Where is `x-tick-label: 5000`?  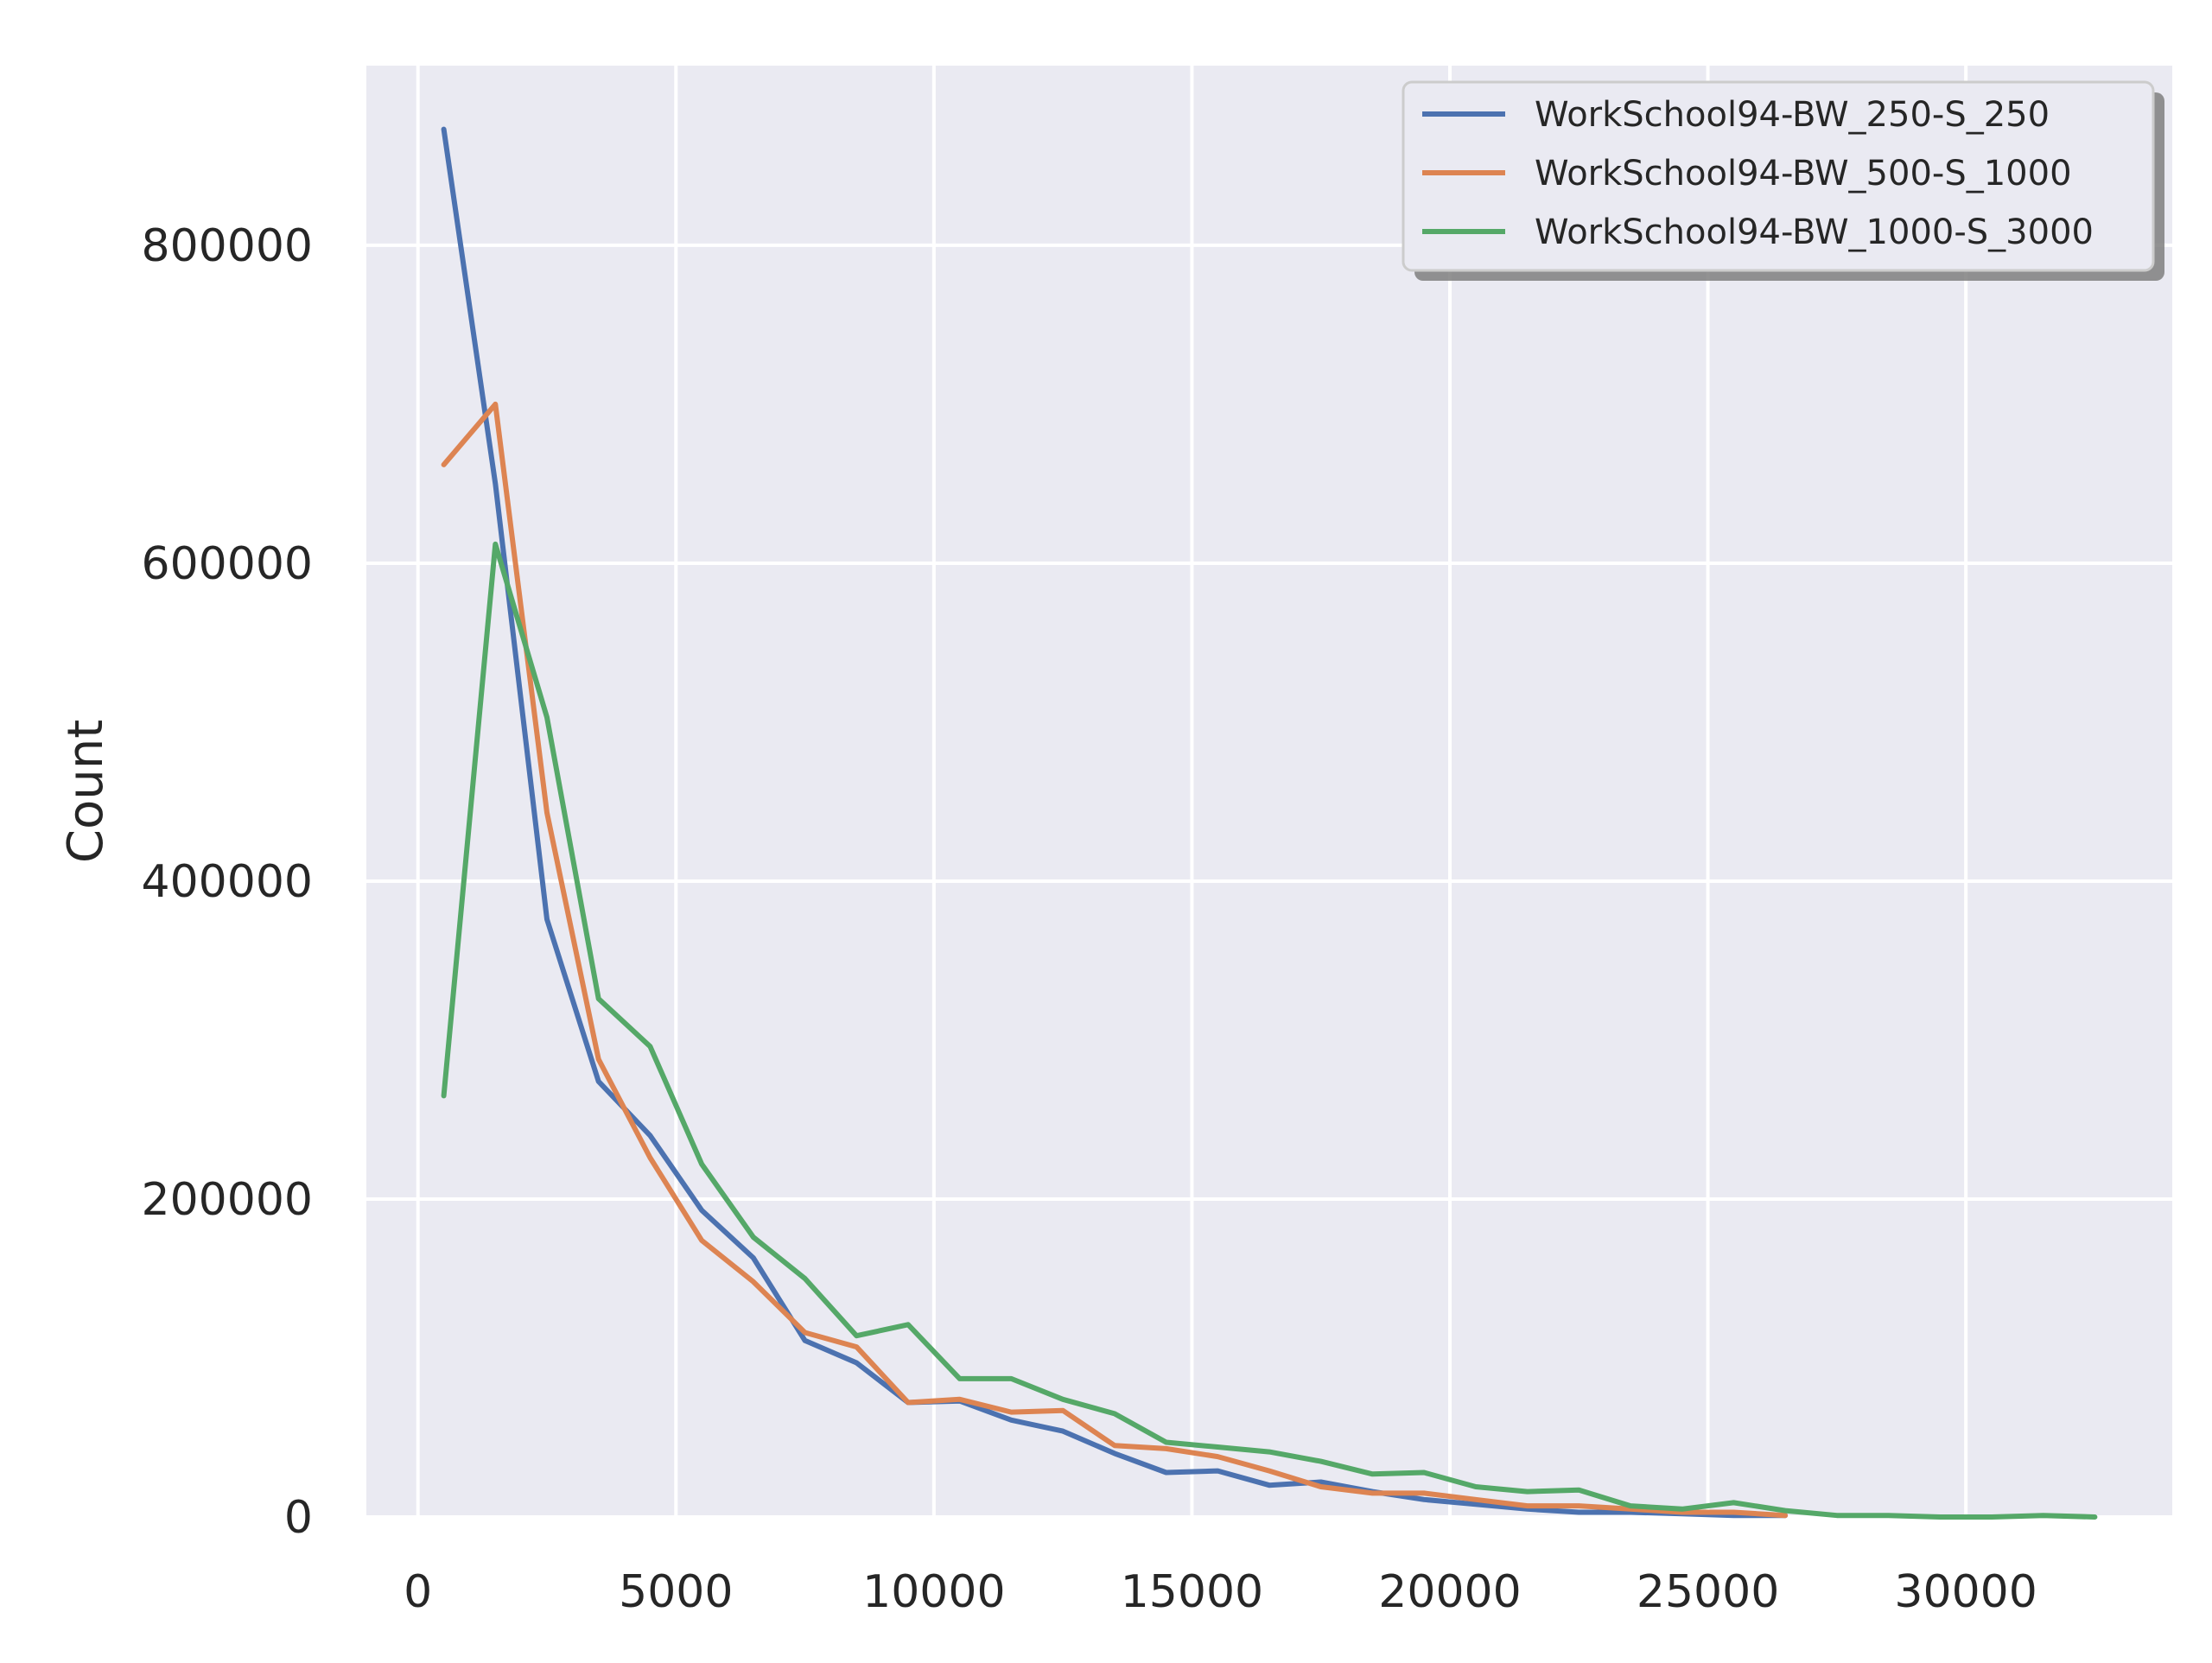 x-tick-label: 5000 is located at coordinates (676, 1592).